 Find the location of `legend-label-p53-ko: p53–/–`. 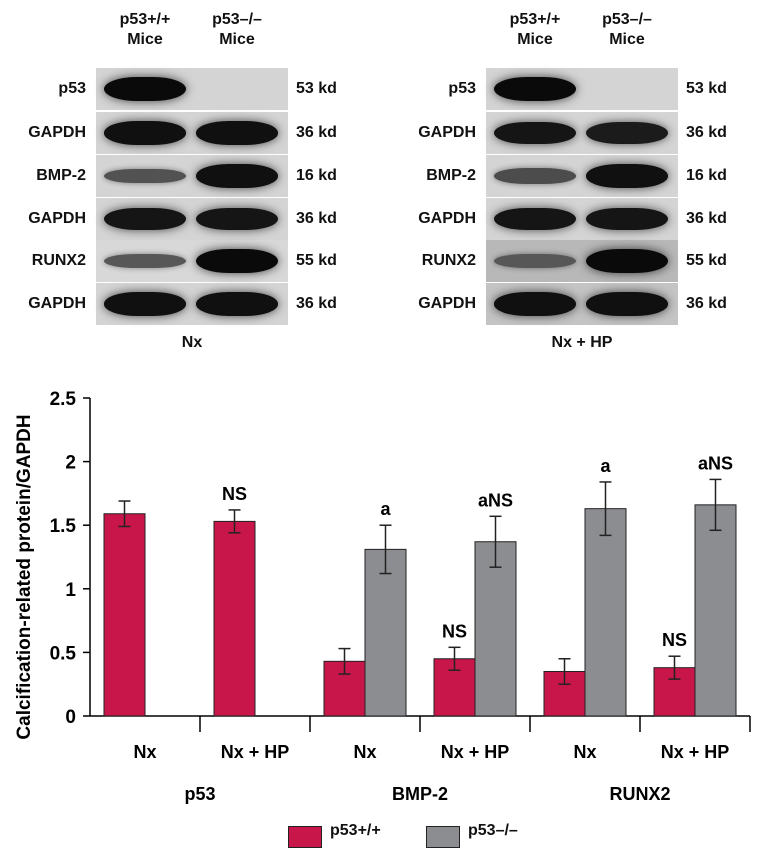

legend-label-p53-ko: p53–/– is located at coordinates (493, 830).